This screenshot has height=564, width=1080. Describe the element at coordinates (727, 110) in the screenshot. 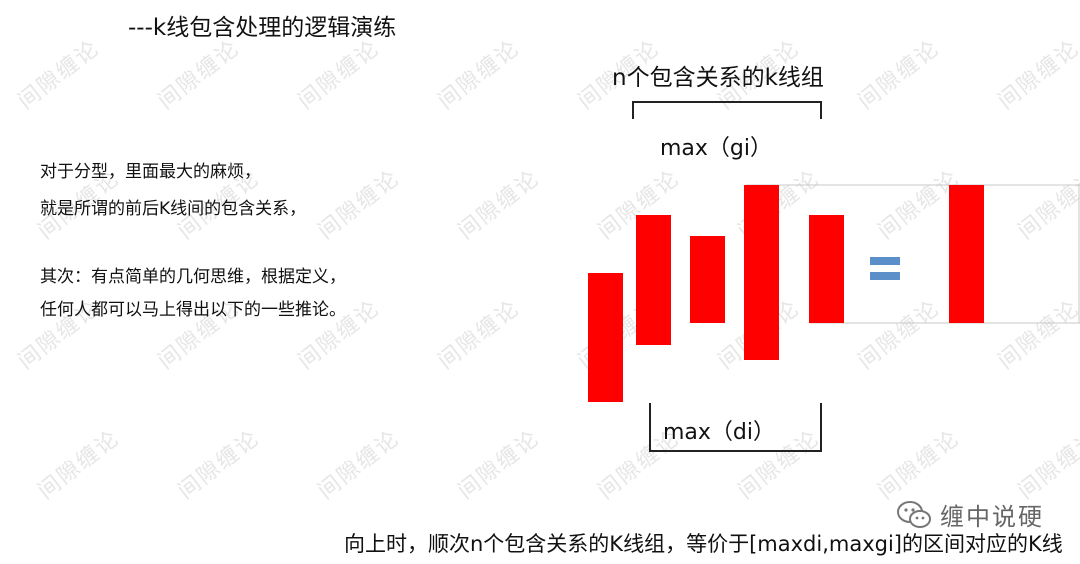

I see `top-bracket` at that location.